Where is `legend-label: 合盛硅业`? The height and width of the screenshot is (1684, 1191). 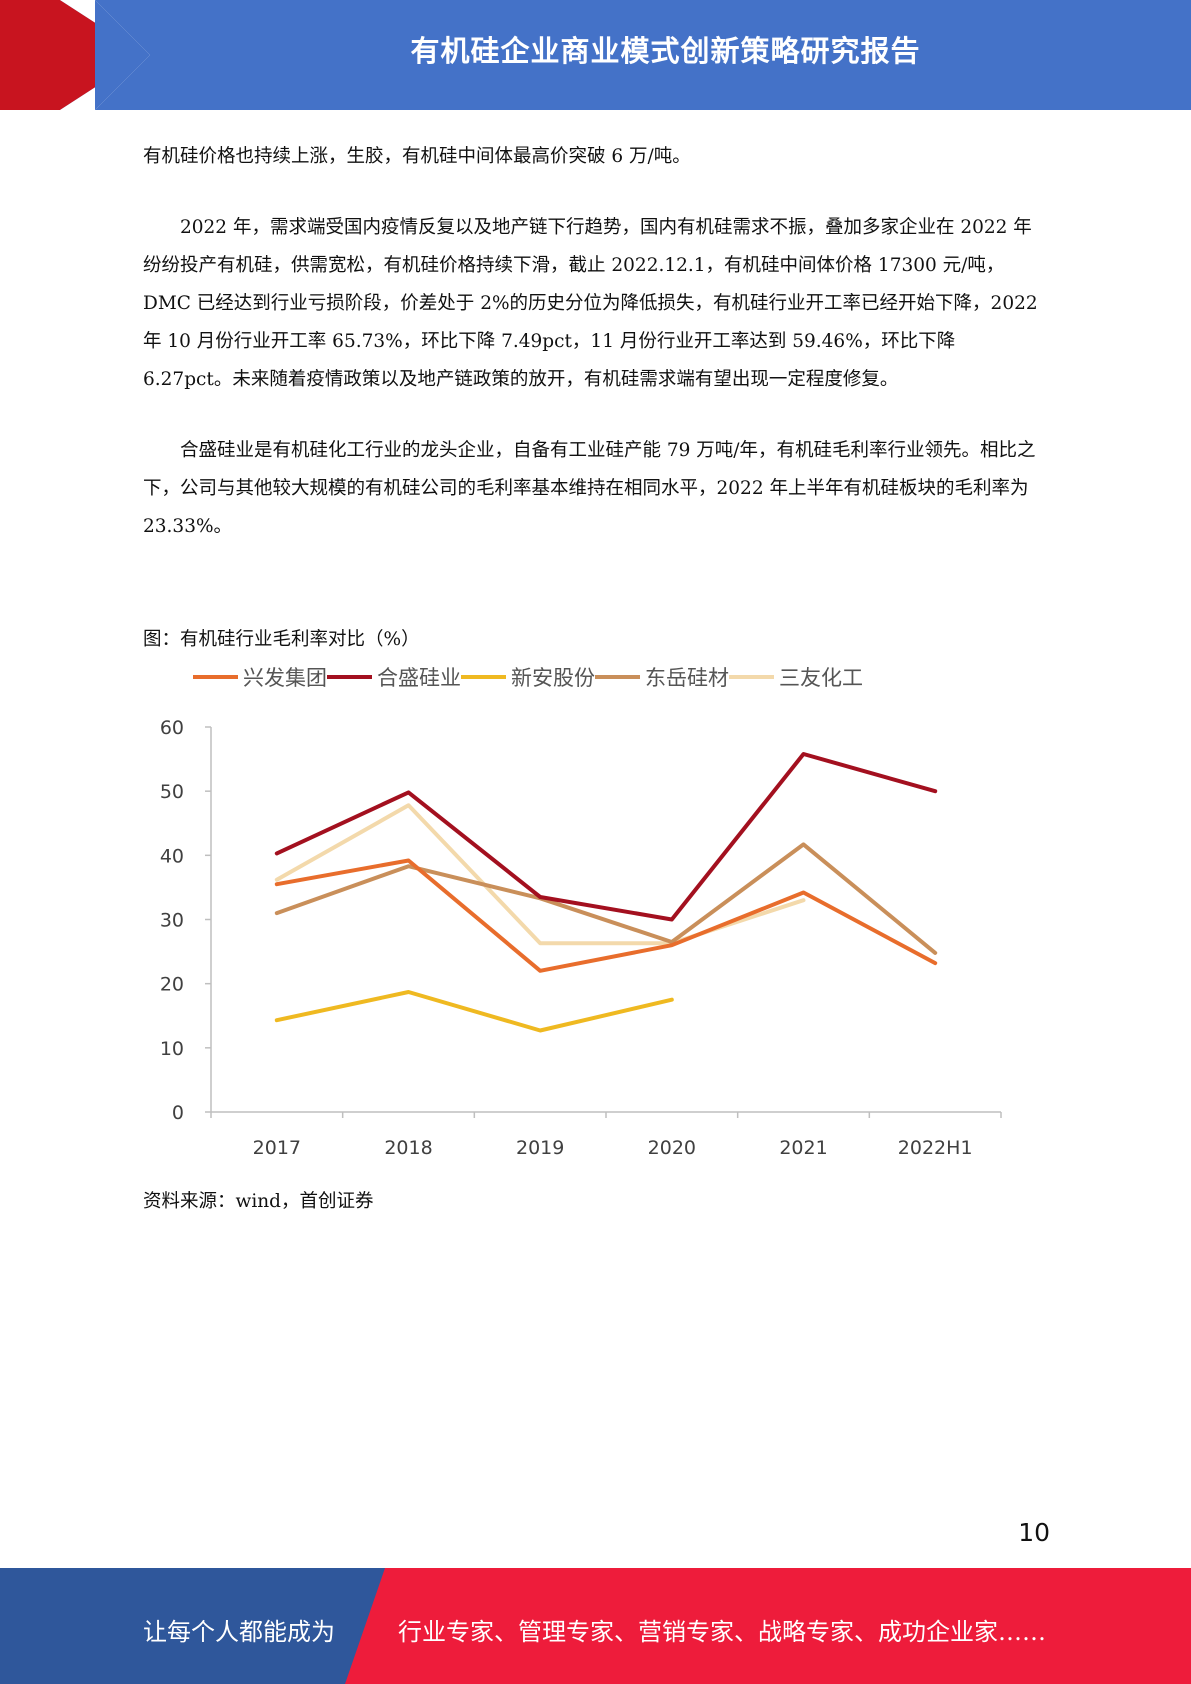 legend-label: 合盛硅业 is located at coordinates (419, 678).